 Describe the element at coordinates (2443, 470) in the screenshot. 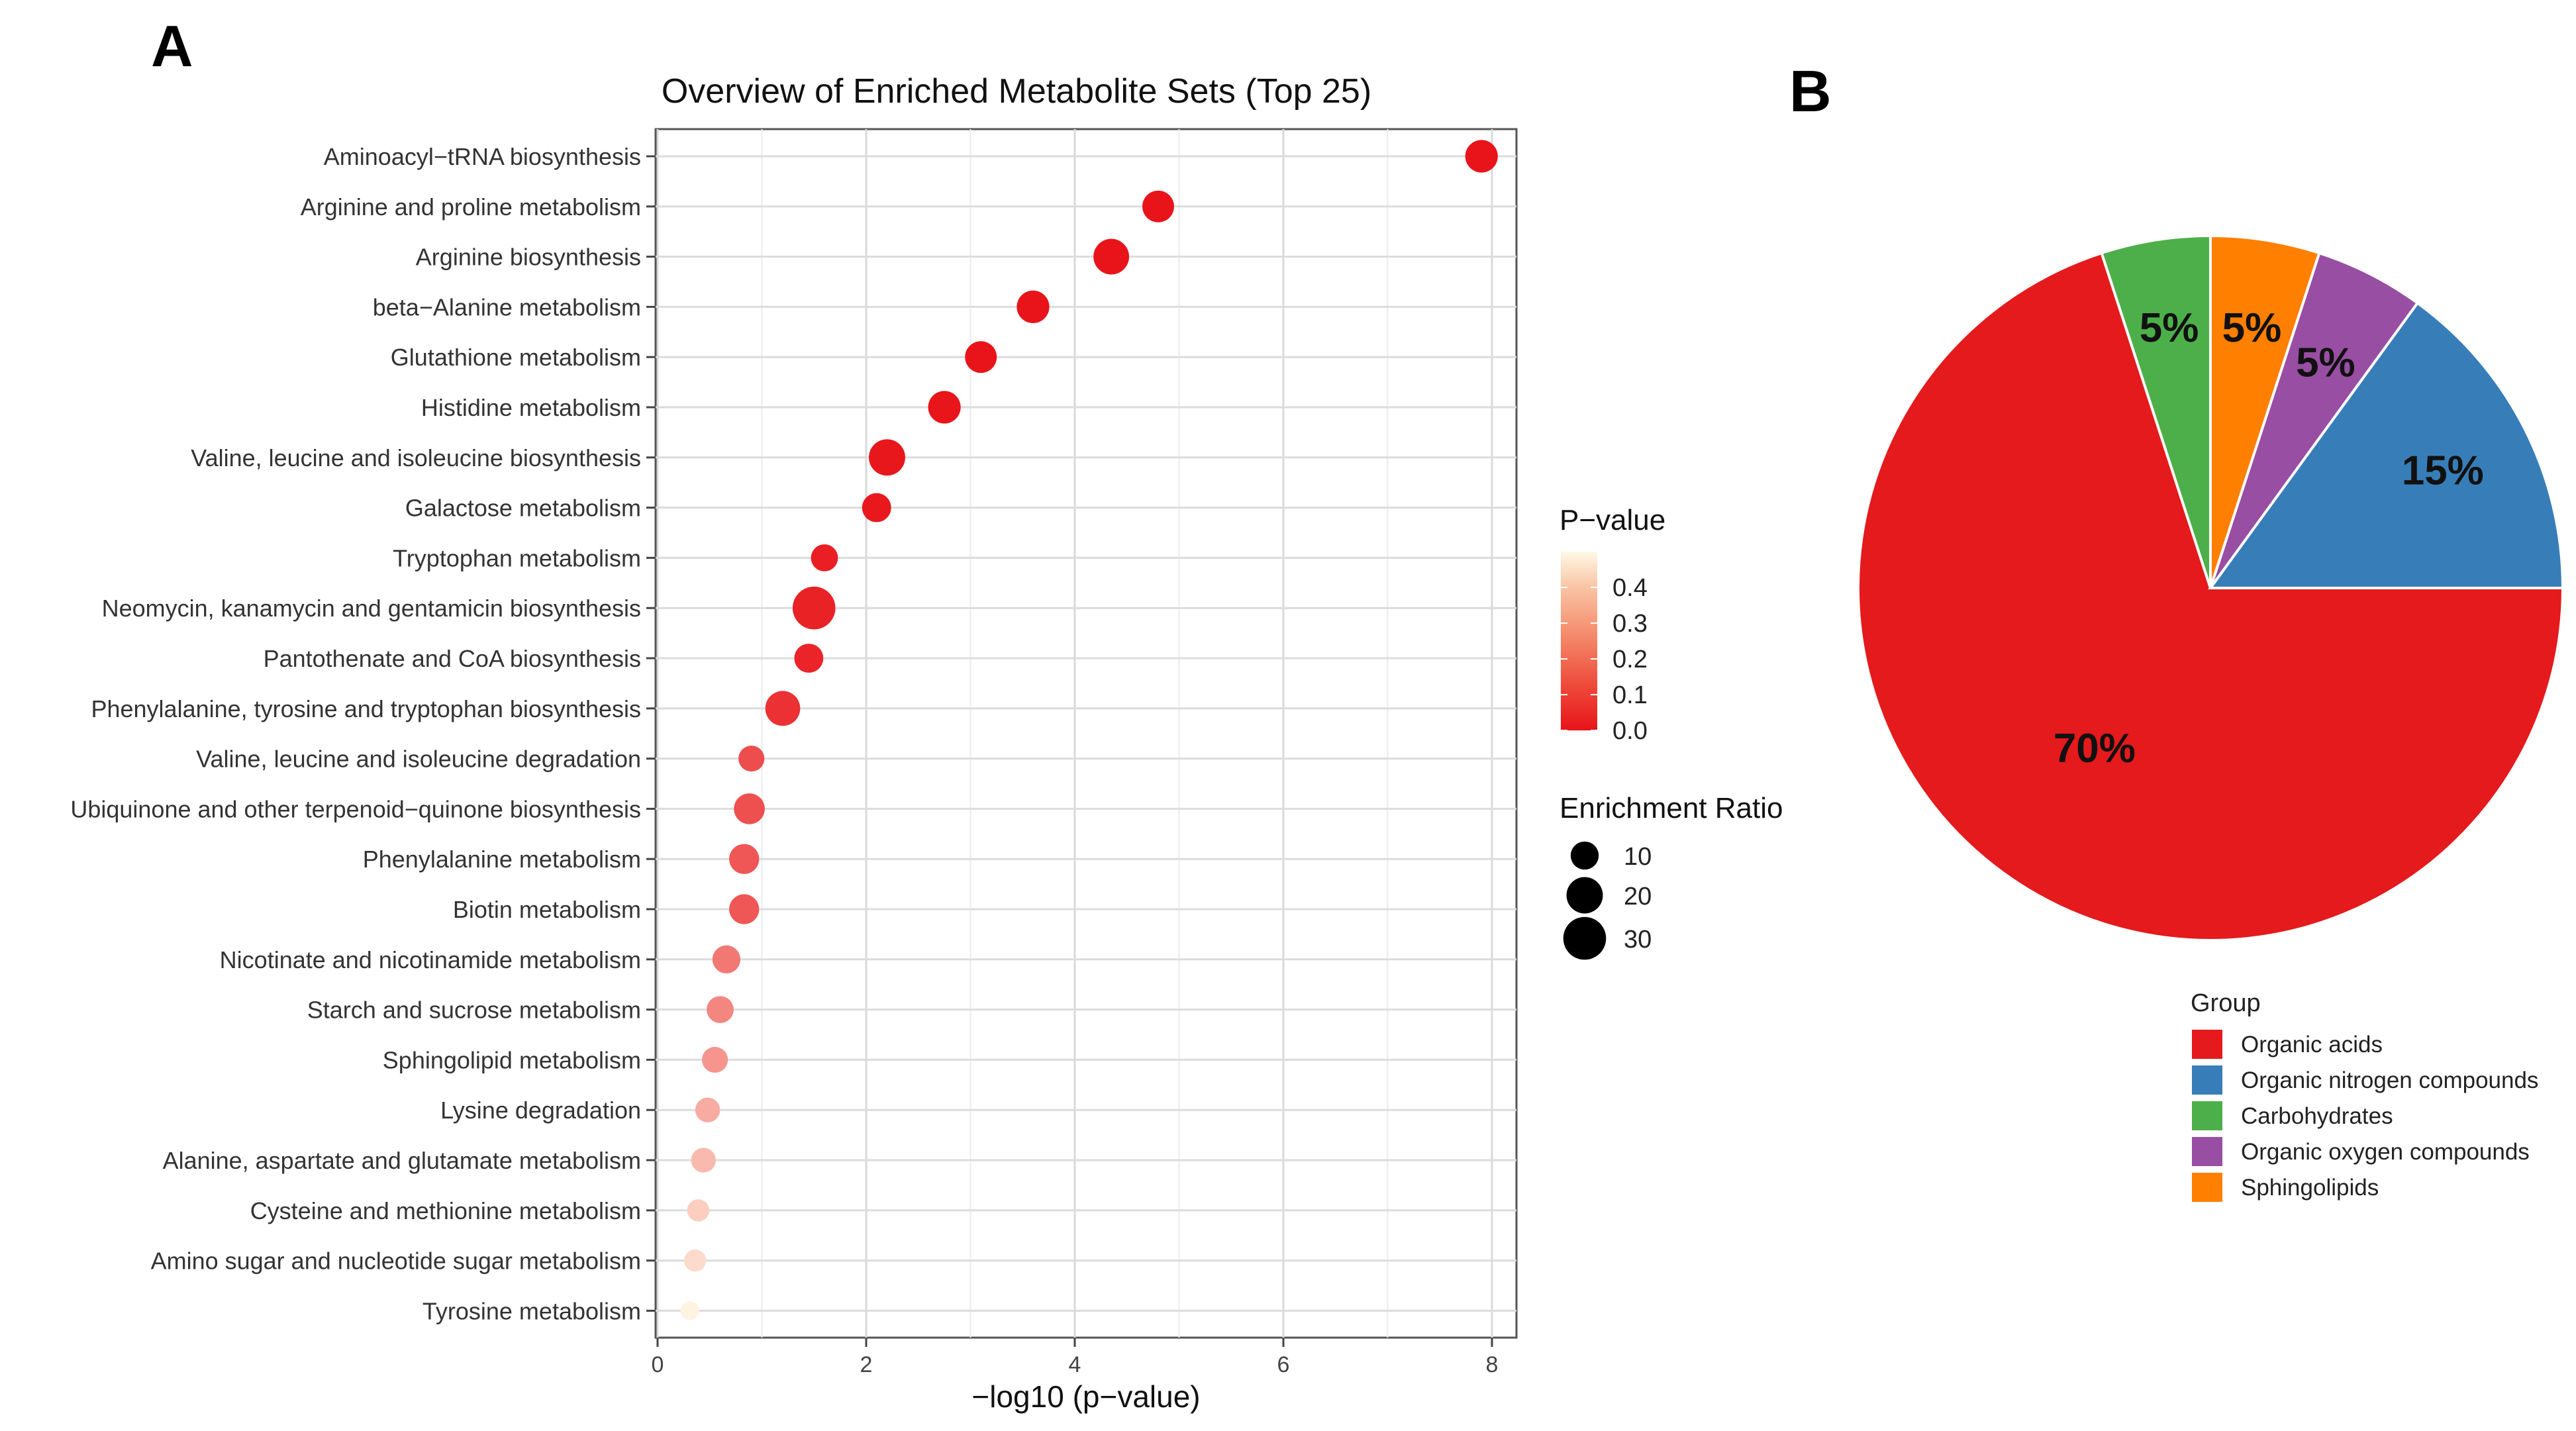

I see `pie-percent-label: 15%` at that location.